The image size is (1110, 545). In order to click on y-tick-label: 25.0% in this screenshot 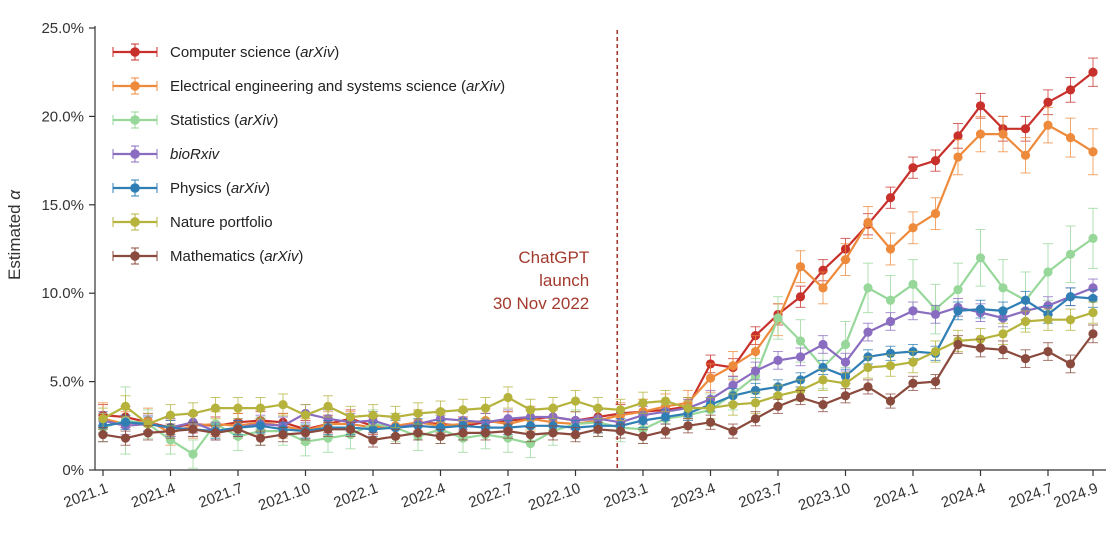, I will do `click(62, 28)`.